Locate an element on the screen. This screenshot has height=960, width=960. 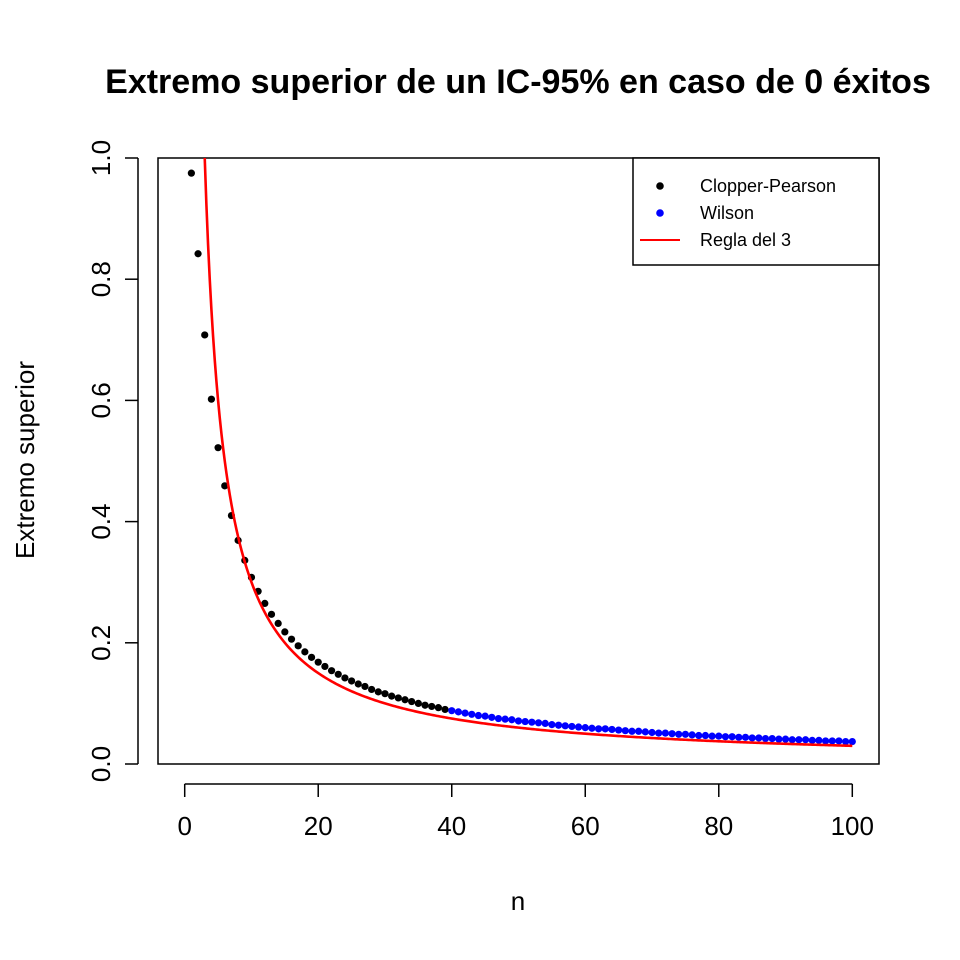
y-tick-label: 0.0 is located at coordinates (101, 764).